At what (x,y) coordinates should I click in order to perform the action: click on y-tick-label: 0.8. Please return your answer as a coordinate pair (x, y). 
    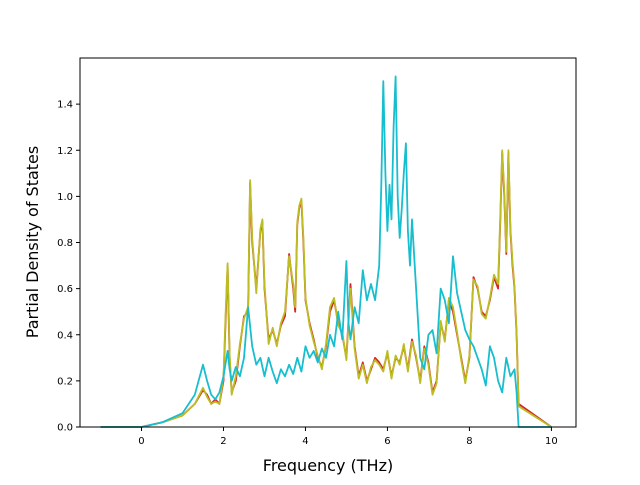
    Looking at the image, I should click on (65, 243).